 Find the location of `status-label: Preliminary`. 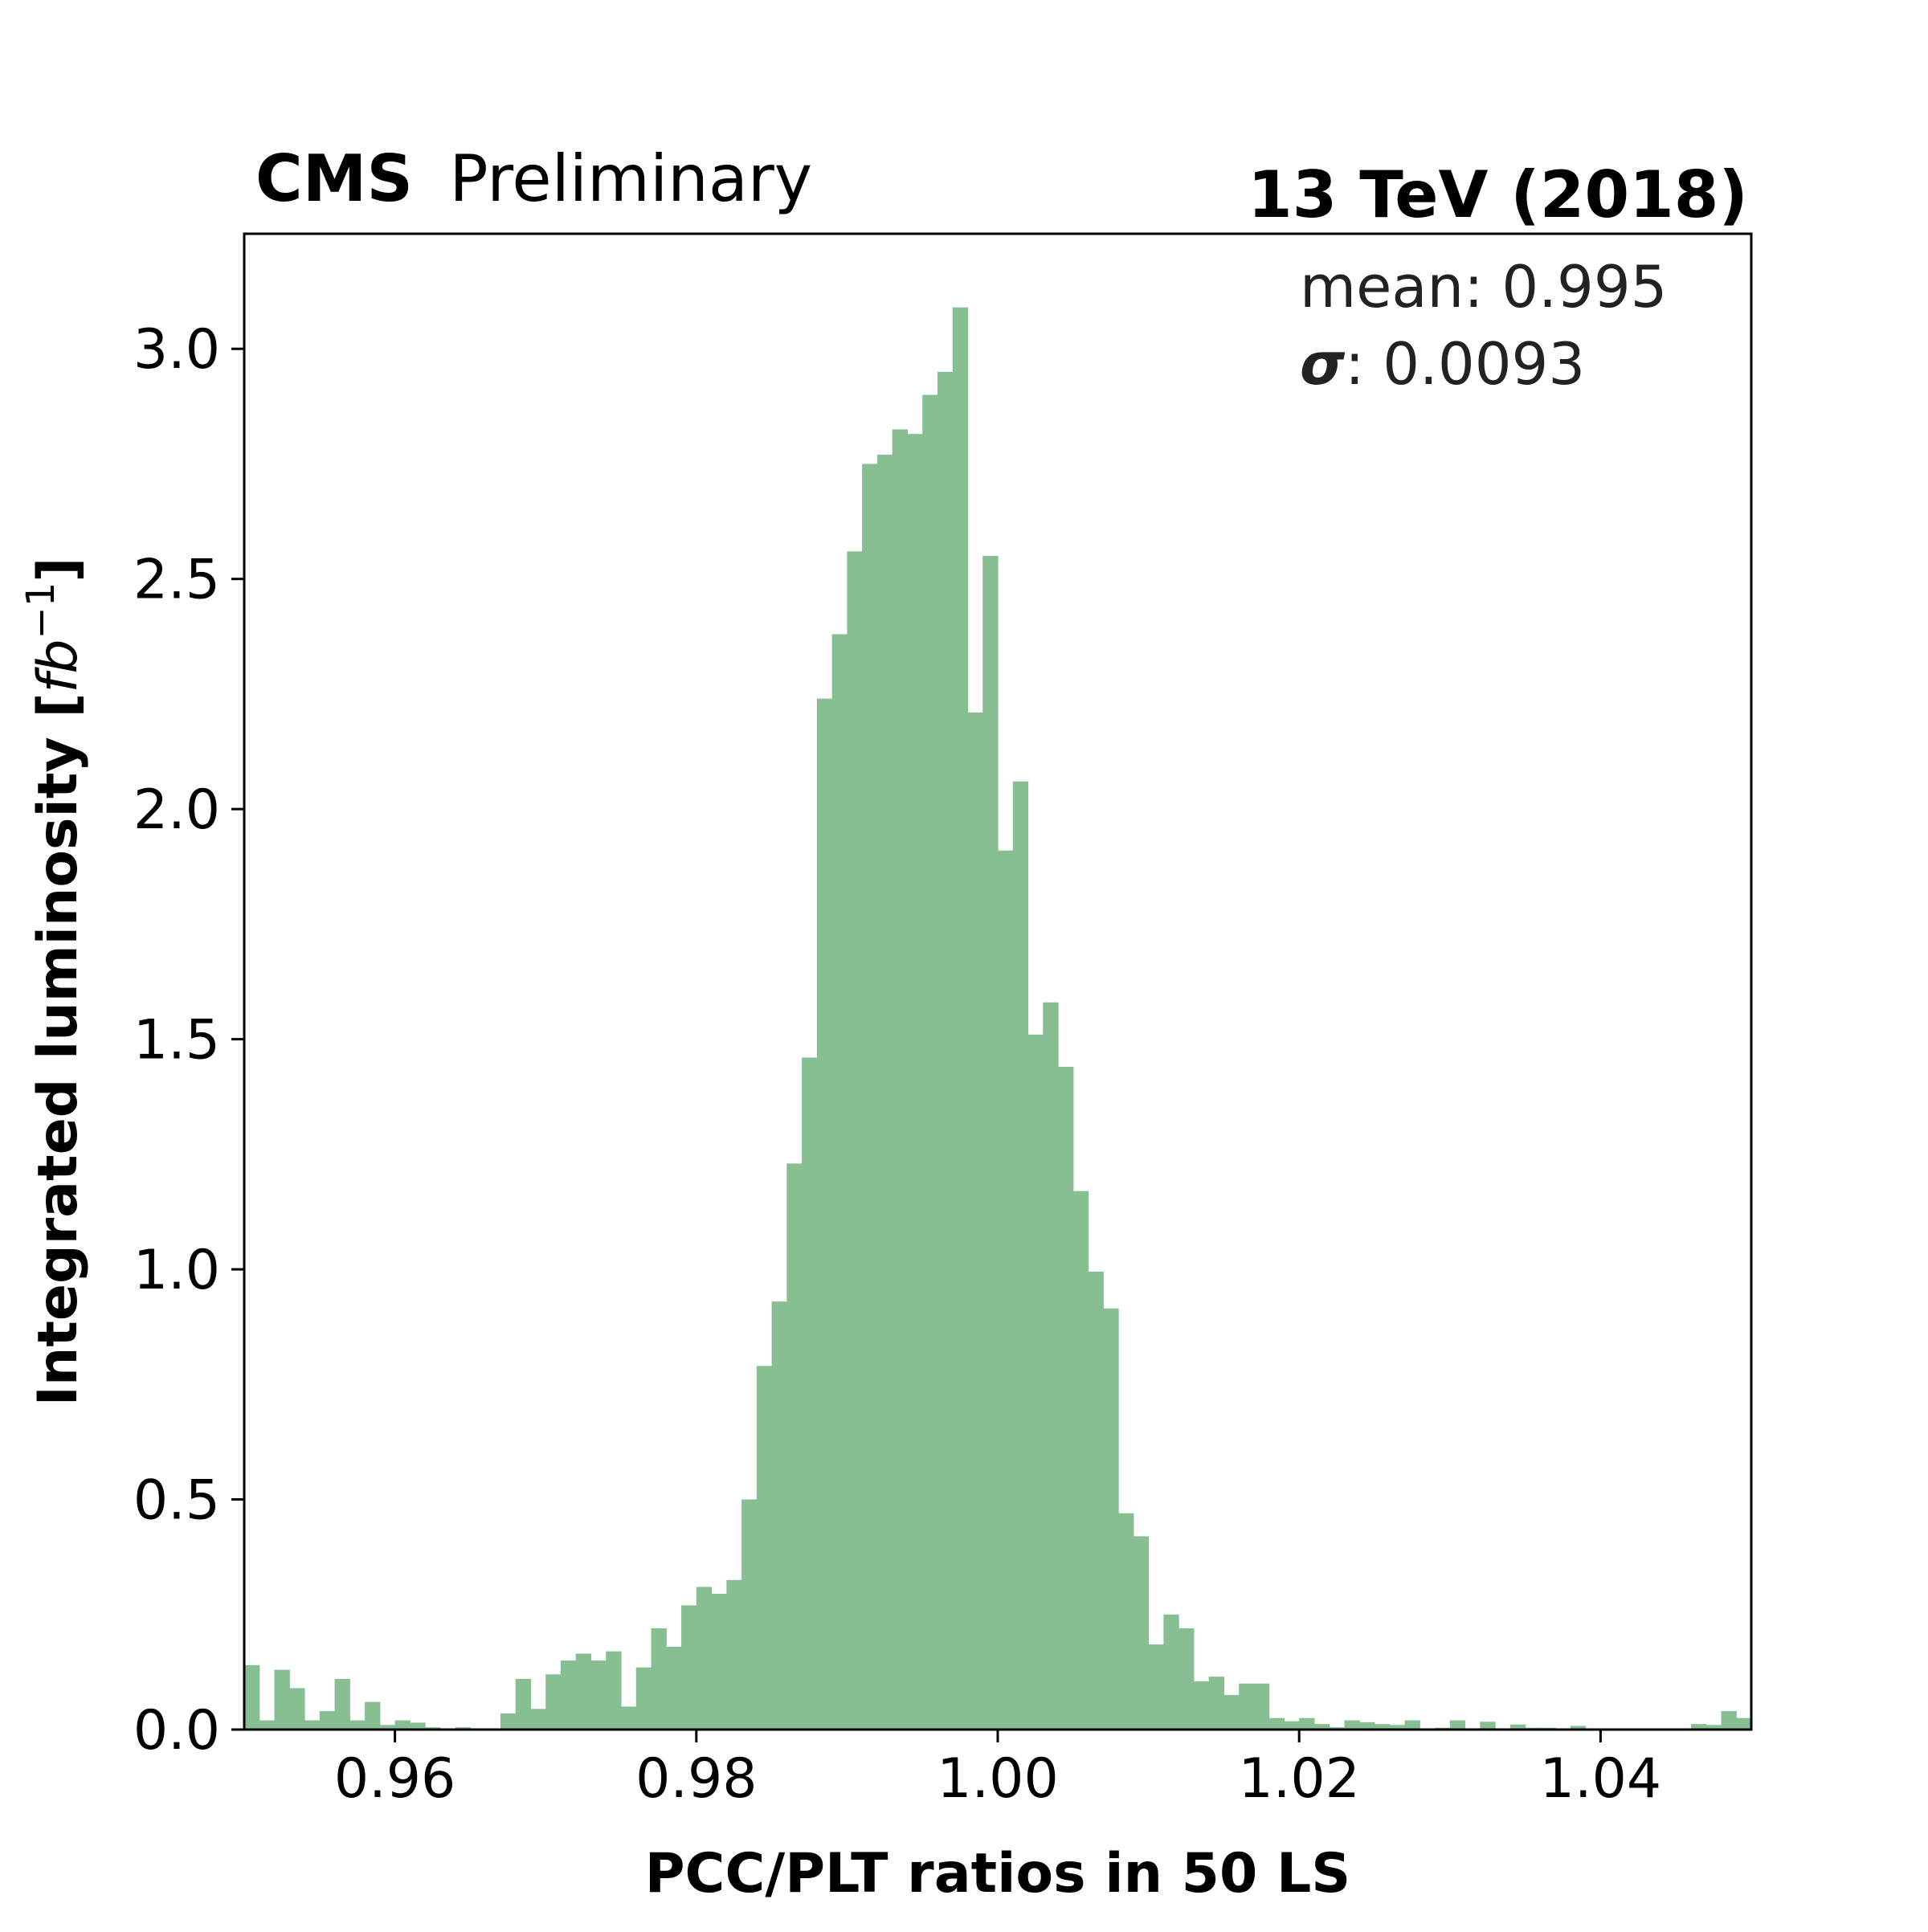

status-label: Preliminary is located at coordinates (630, 179).